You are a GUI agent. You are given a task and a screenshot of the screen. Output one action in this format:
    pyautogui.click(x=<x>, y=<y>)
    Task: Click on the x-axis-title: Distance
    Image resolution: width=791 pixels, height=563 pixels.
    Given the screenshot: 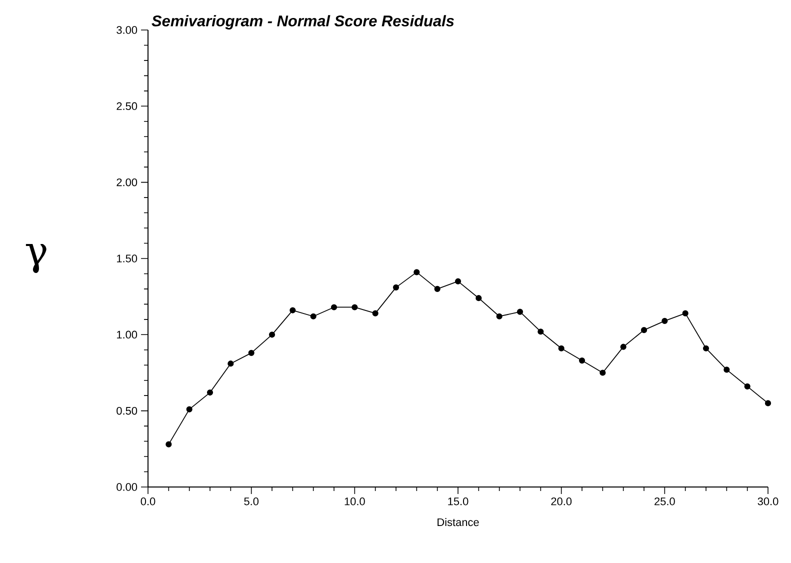 What is the action you would take?
    pyautogui.click(x=458, y=522)
    